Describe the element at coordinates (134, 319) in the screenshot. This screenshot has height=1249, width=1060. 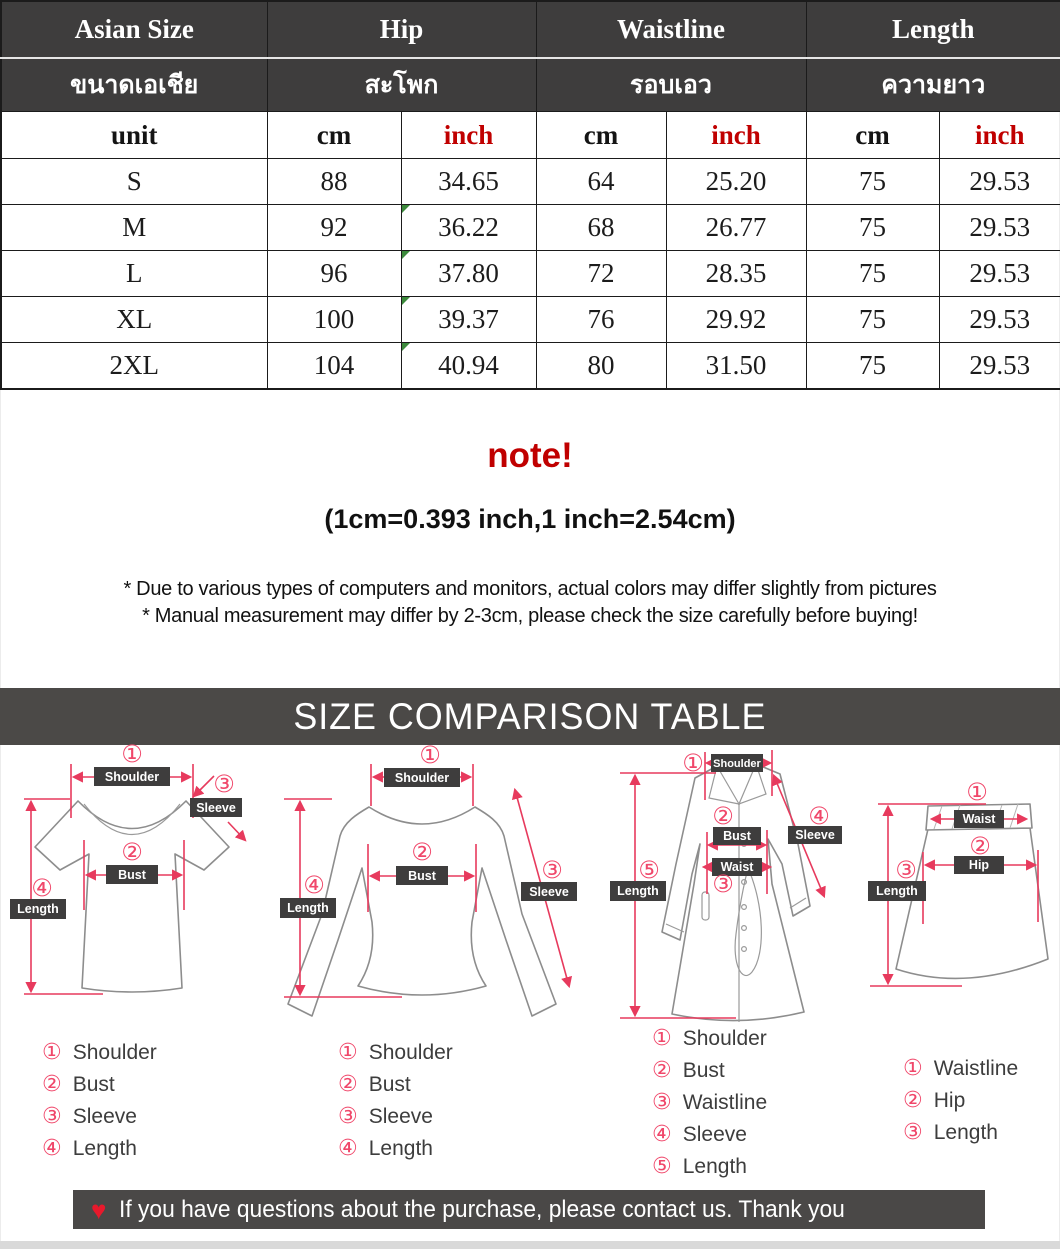
I see `size-cell: XL` at that location.